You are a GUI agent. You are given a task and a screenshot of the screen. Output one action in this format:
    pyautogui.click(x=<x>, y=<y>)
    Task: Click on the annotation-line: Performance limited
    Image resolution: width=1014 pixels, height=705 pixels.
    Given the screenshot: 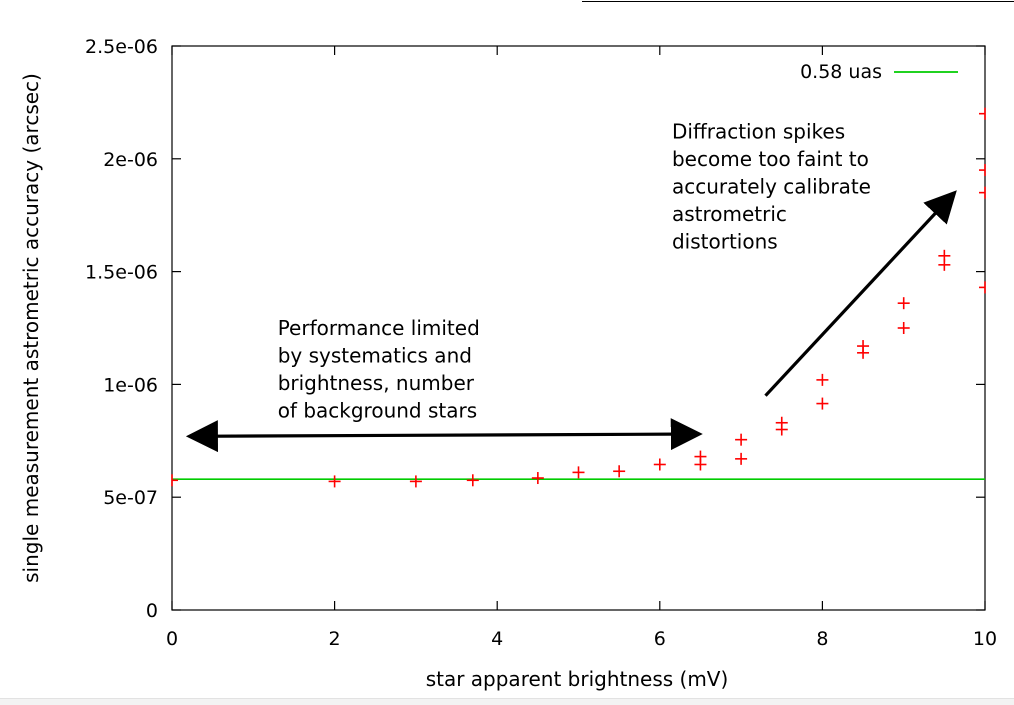 What is the action you would take?
    pyautogui.click(x=379, y=328)
    